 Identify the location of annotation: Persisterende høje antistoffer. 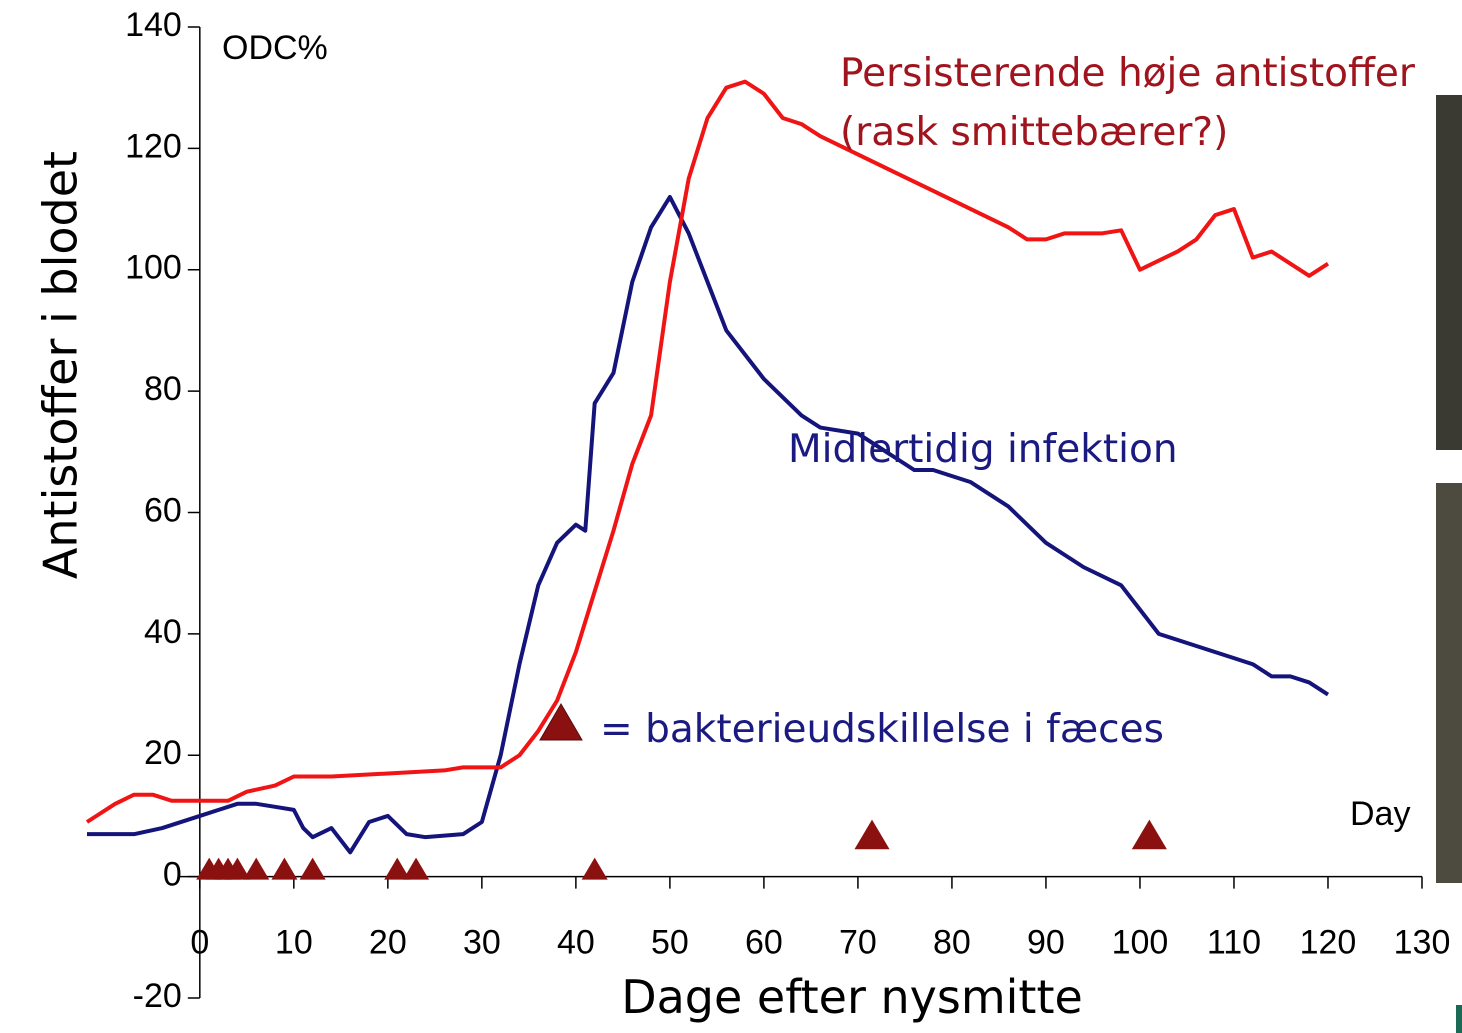
(1128, 73).